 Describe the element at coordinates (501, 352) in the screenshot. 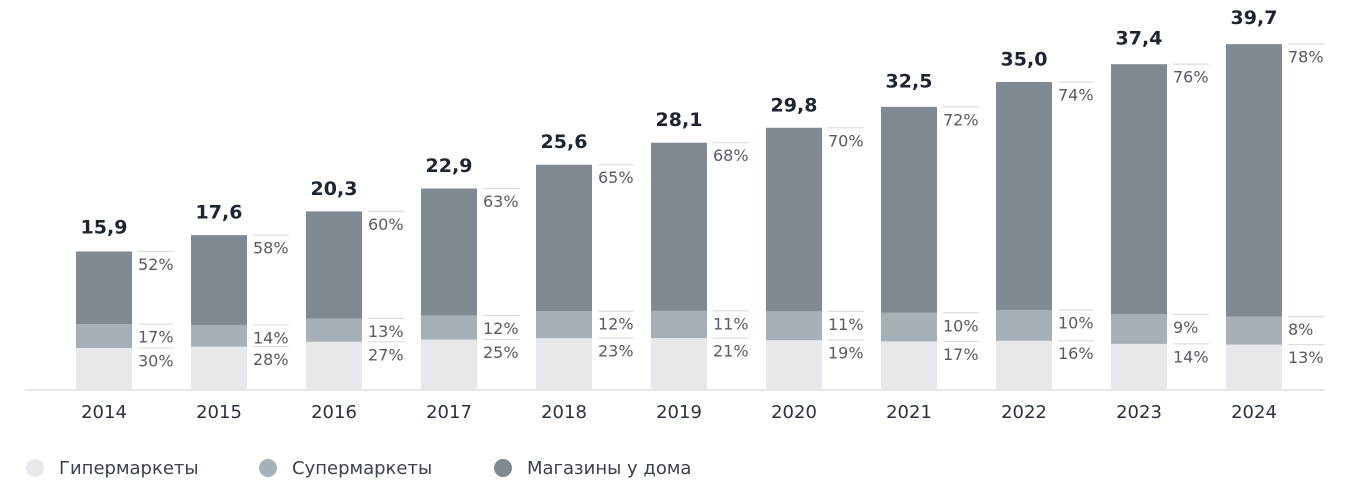

I see `segment-label: 25%` at that location.